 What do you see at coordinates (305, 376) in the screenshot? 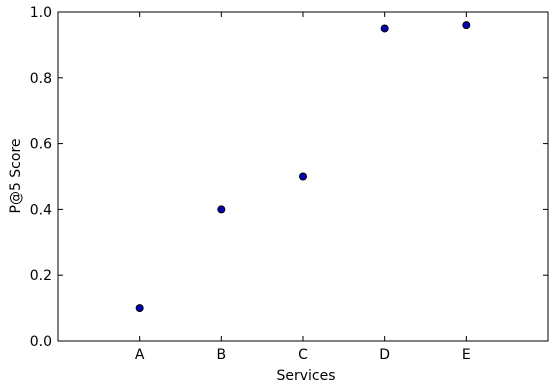
I see `x-axis-label: Services` at bounding box center [305, 376].